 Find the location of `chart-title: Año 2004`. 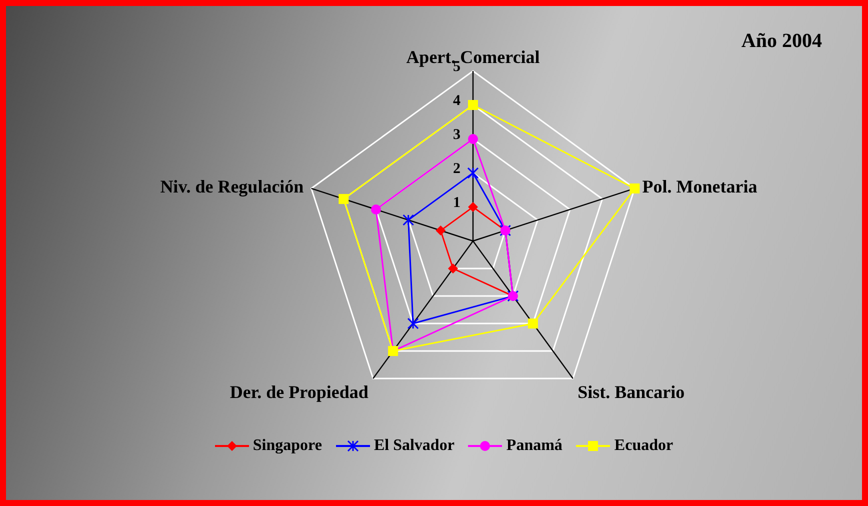

chart-title: Año 2004 is located at coordinates (781, 41).